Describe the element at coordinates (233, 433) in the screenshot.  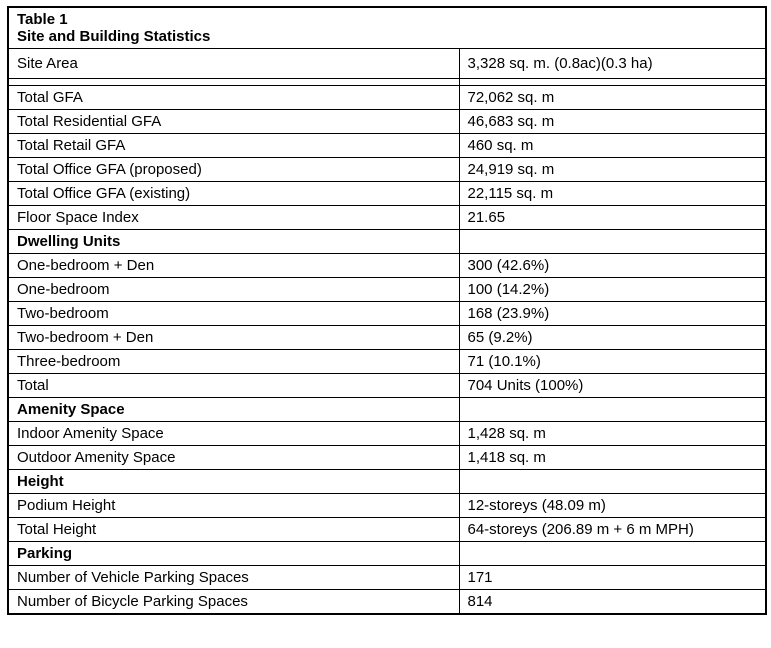
I see `row-label: Indoor Amenity Space` at that location.